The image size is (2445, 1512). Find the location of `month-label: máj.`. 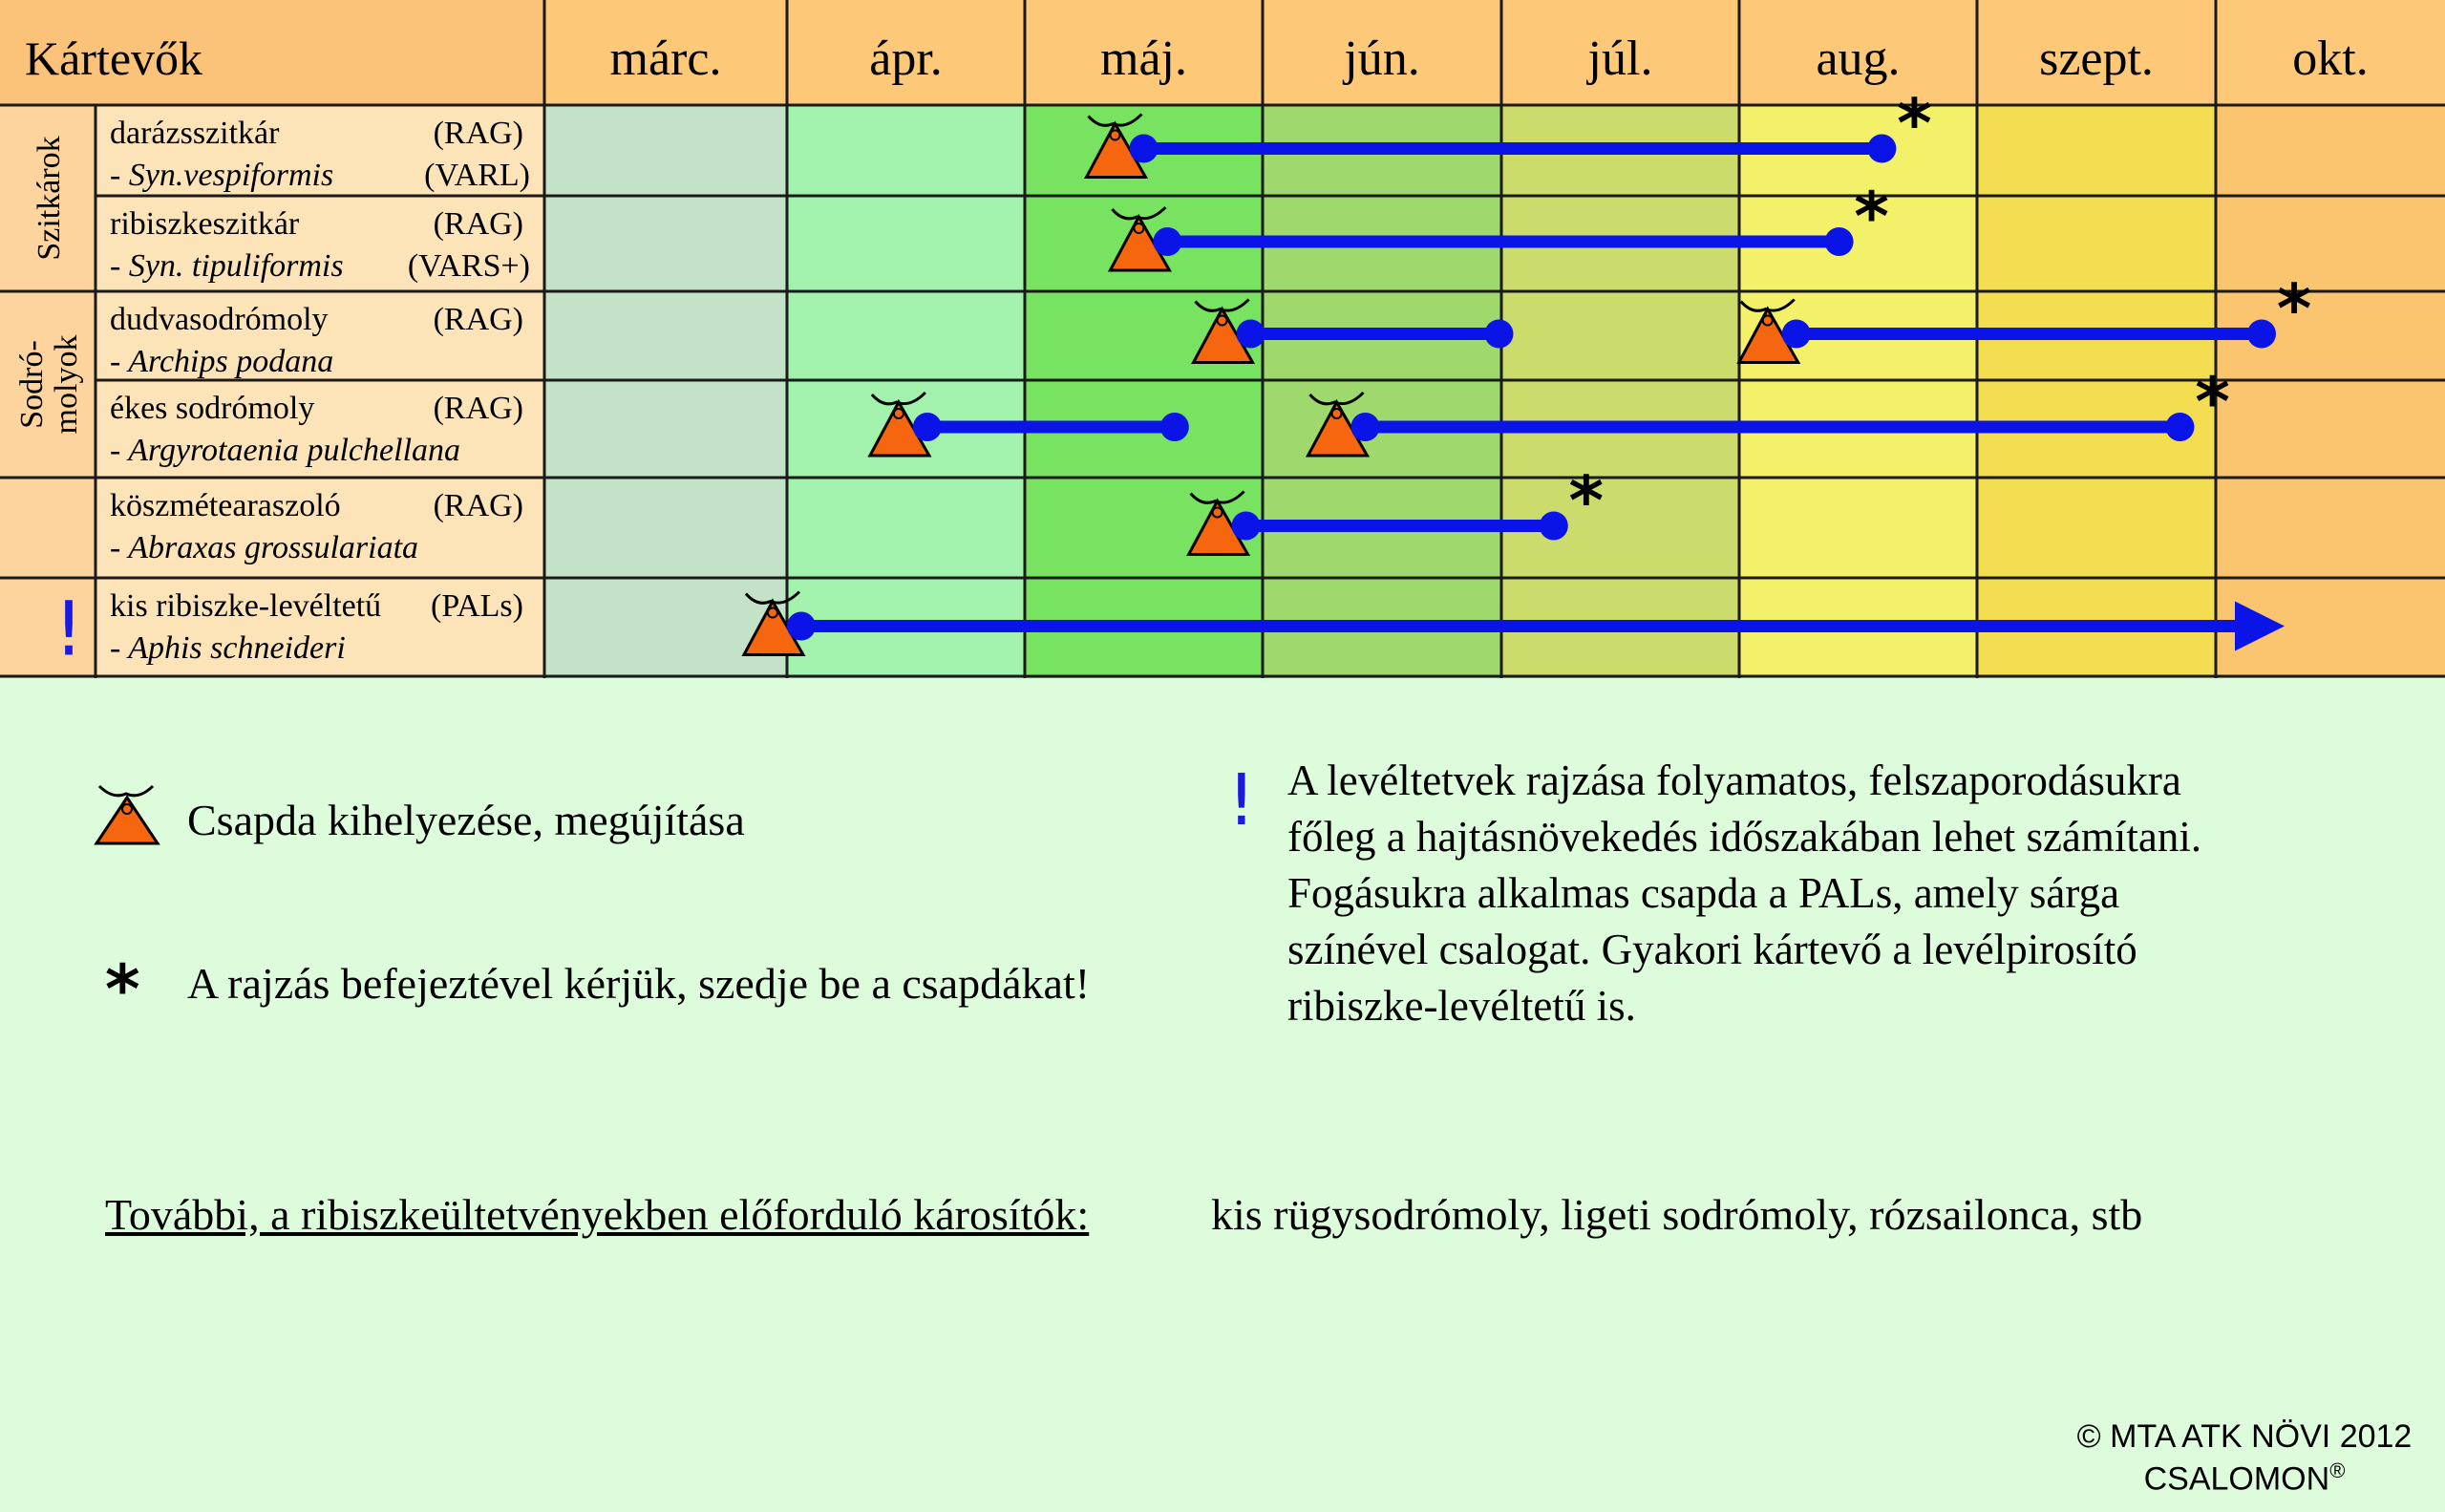

month-label: máj. is located at coordinates (1143, 59).